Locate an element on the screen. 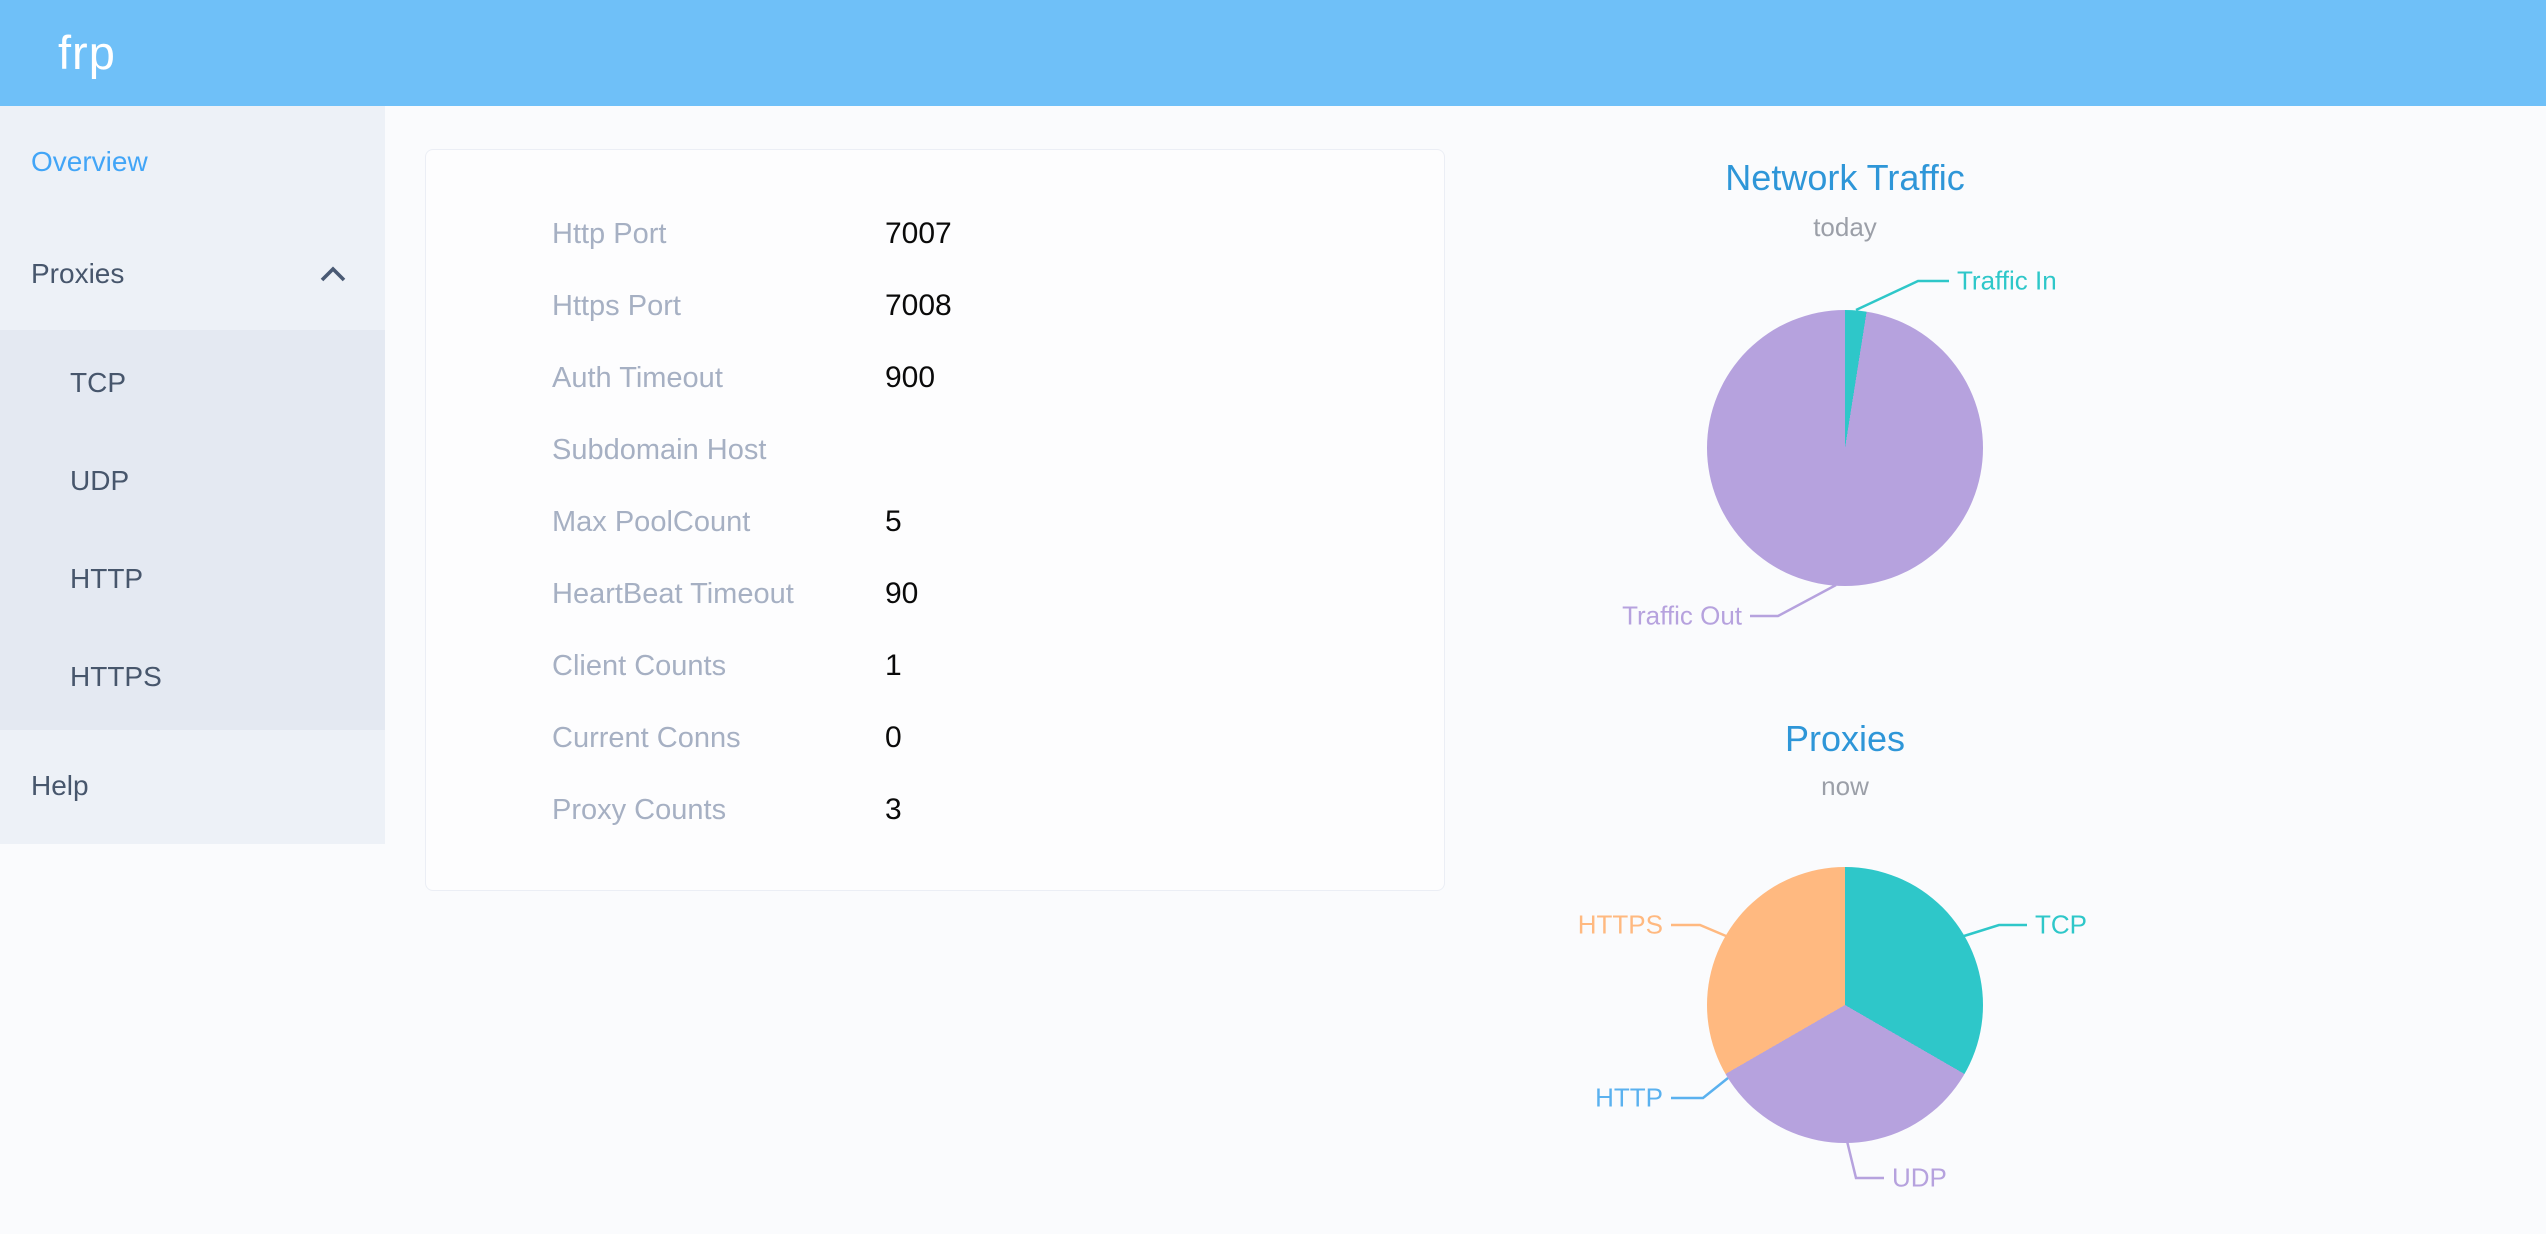 The width and height of the screenshot is (2546, 1234). sidebar-item-label: Overview is located at coordinates (89, 161).